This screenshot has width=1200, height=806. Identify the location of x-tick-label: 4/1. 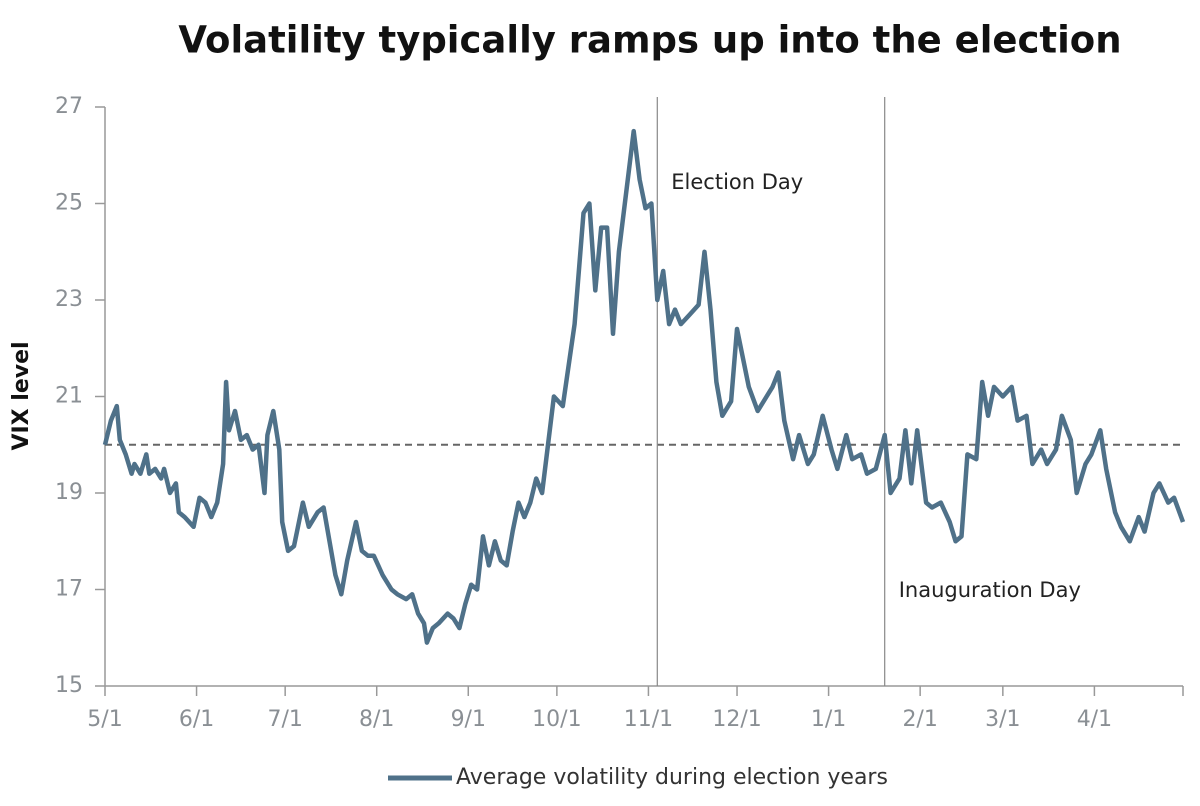
(1094, 719).